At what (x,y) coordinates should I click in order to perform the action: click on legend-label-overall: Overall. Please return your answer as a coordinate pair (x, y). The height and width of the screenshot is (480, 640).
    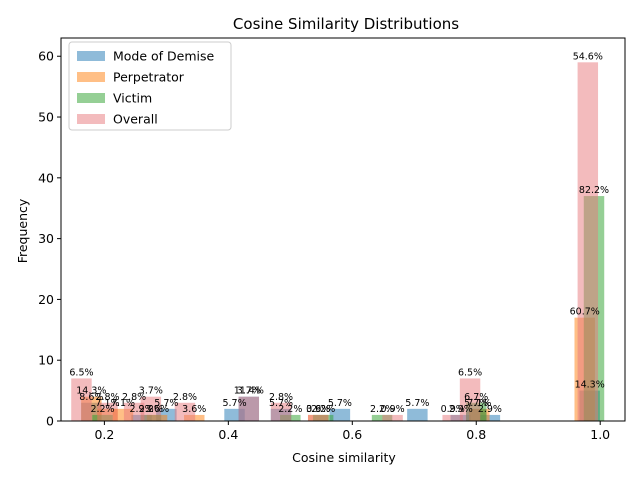
    Looking at the image, I should click on (135, 119).